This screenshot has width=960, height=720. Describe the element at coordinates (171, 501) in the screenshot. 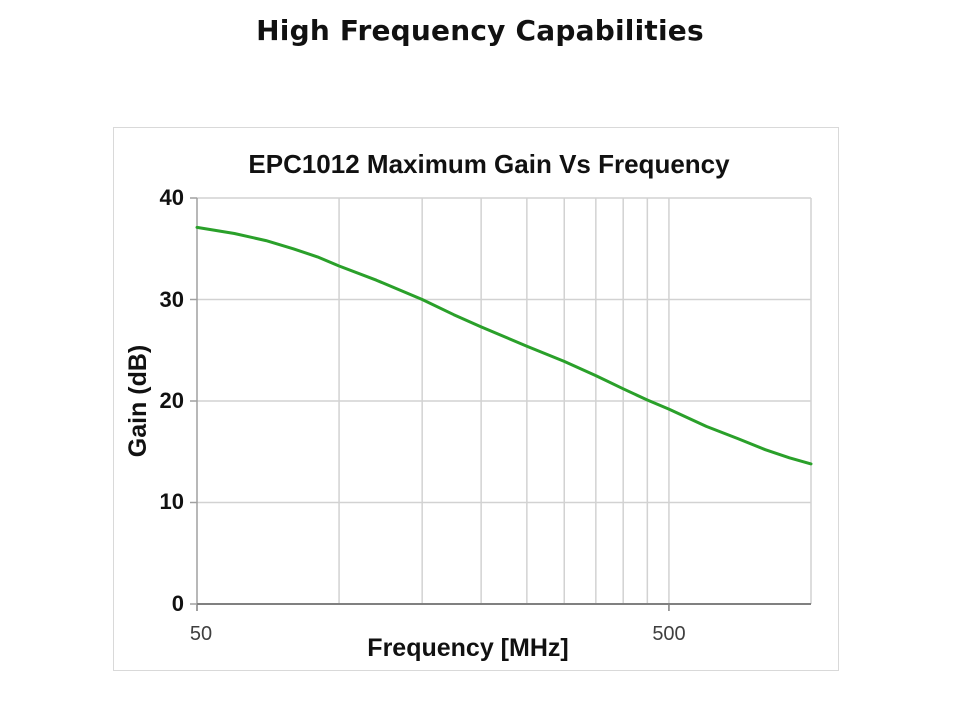

I see `y-tick-label-10: 10` at that location.